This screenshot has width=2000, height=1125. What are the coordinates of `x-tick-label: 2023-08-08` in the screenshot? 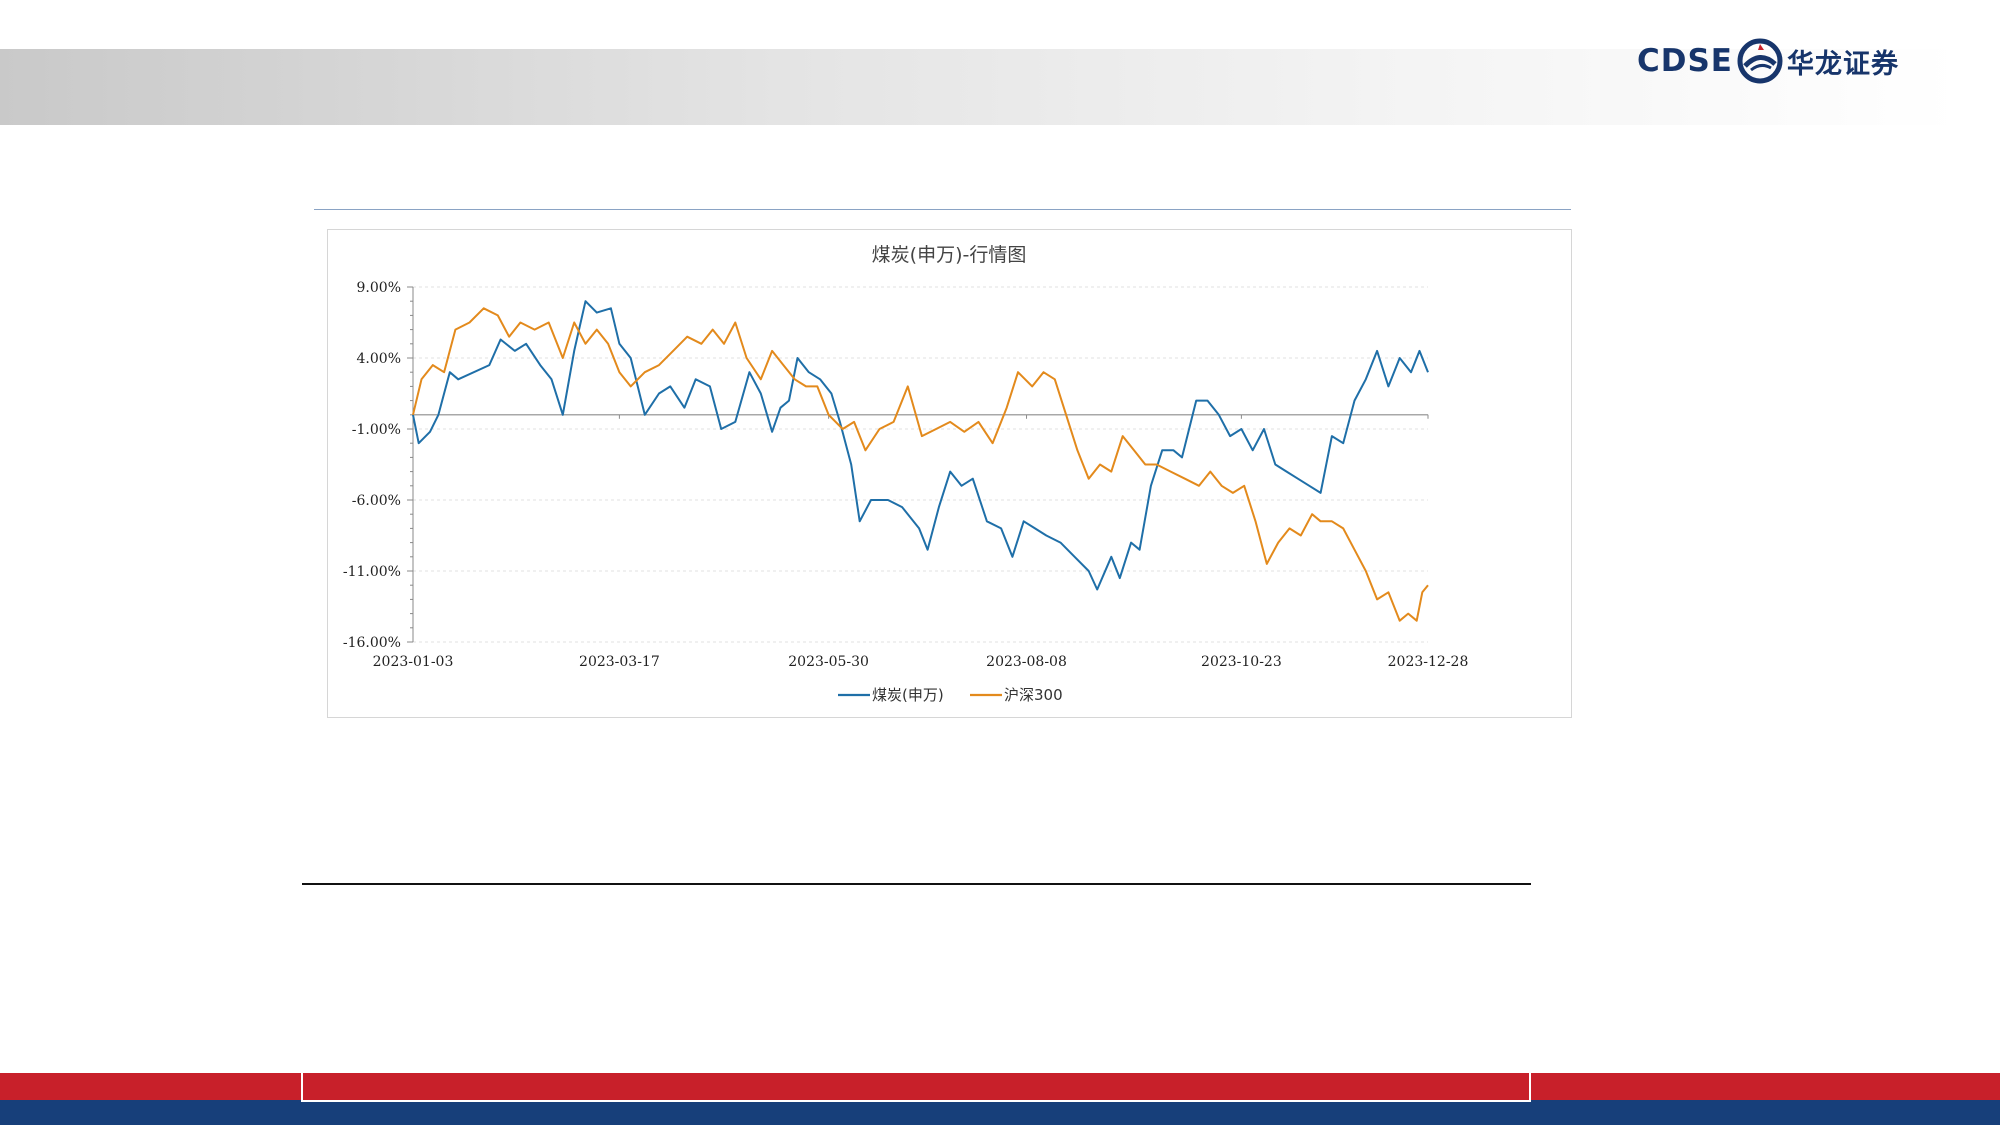 It's located at (1026, 662).